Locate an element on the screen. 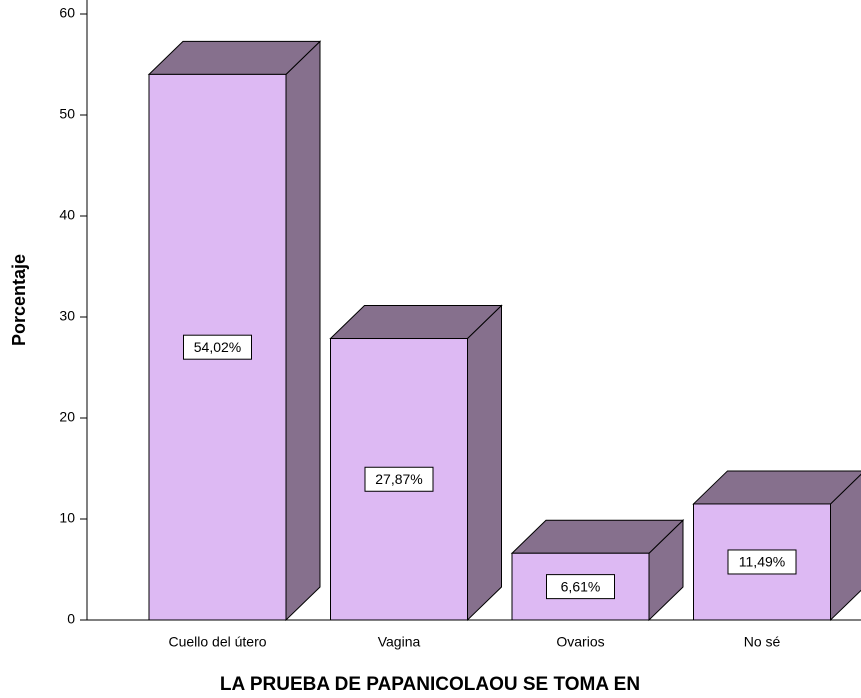  x-tick-label: Cuello del útero is located at coordinates (217, 642).